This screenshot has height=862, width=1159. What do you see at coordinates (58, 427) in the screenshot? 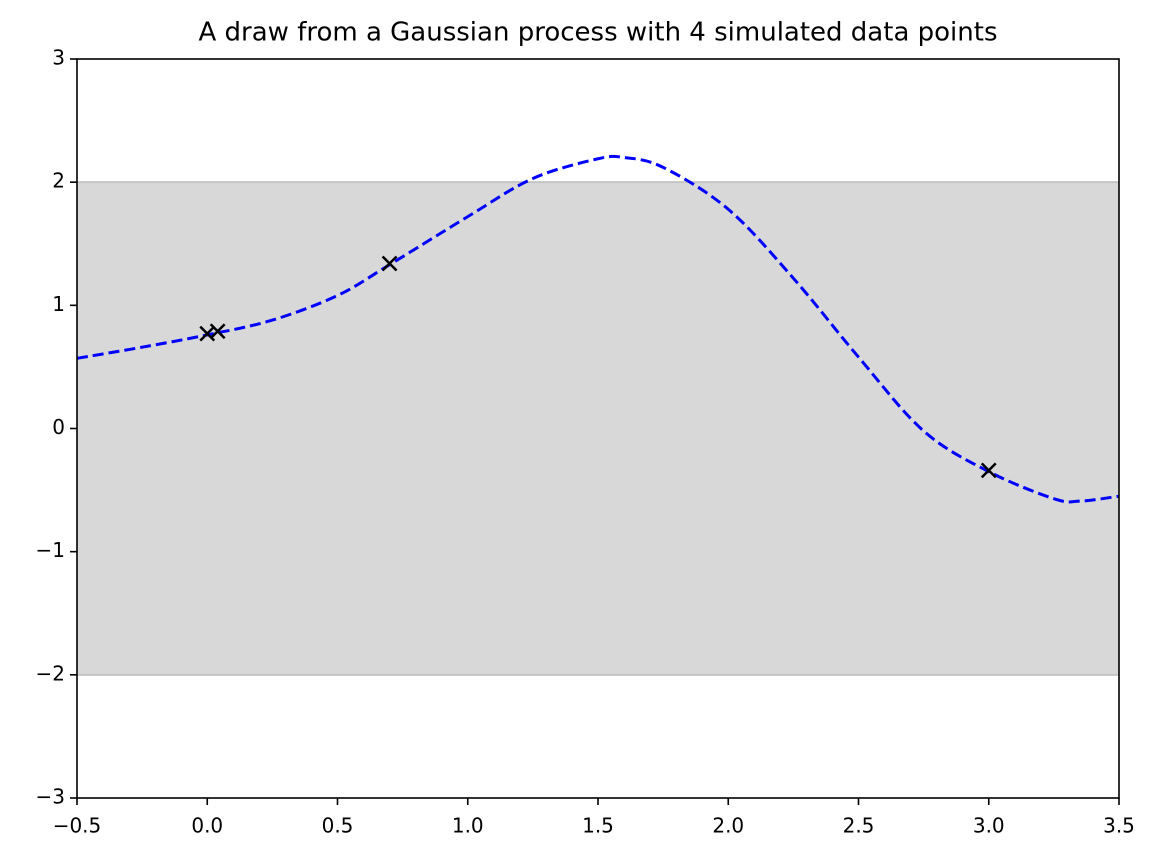
I see `y-tick-label: 0` at bounding box center [58, 427].